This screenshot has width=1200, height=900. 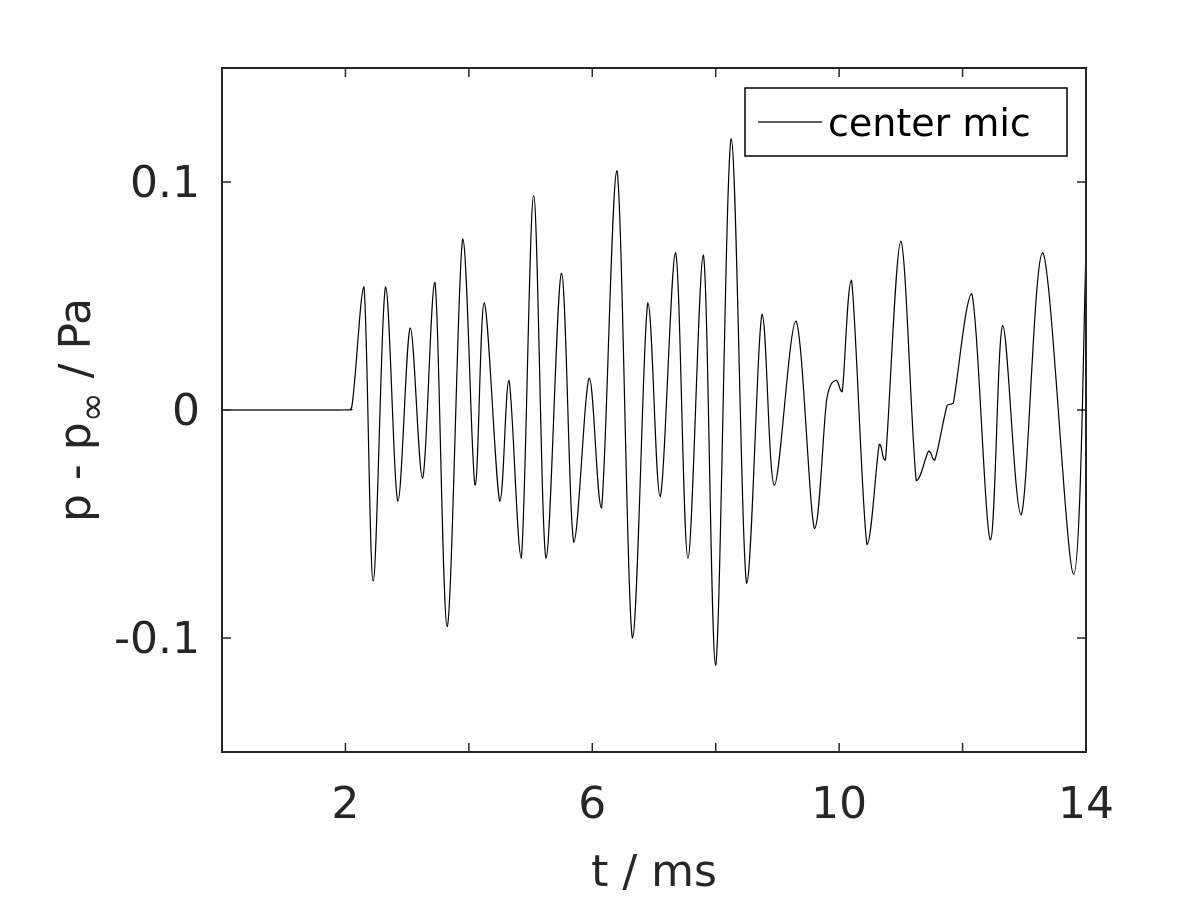 What do you see at coordinates (75, 472) in the screenshot?
I see `y-axis-label-main: p - p` at bounding box center [75, 472].